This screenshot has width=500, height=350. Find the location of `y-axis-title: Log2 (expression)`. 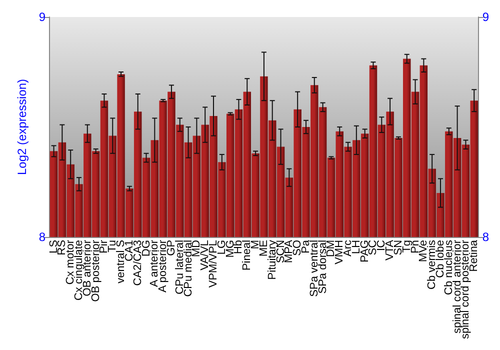

y-axis-title: Log2 (expression) is located at coordinates (22, 127).